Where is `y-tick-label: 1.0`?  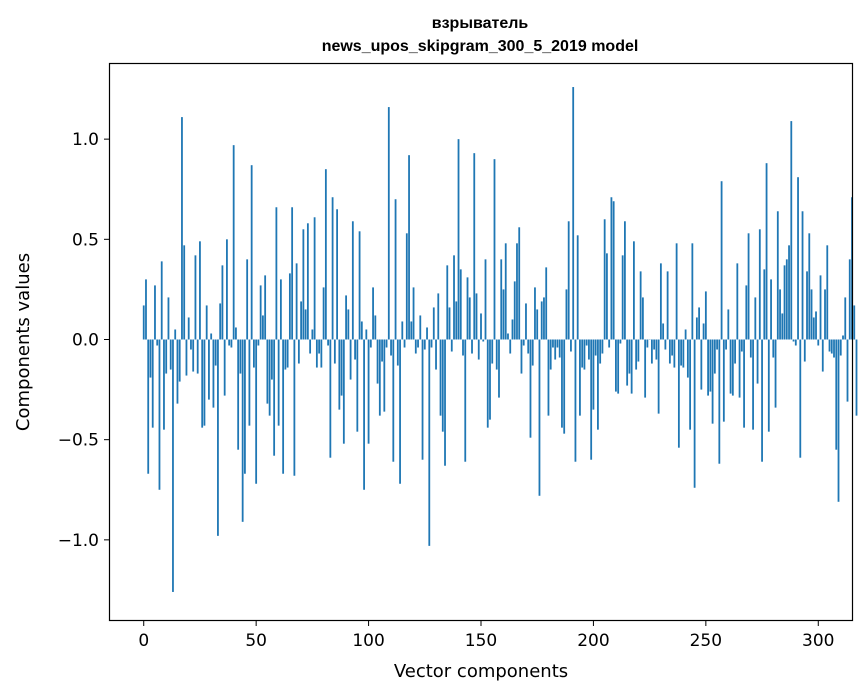 y-tick-label: 1.0 is located at coordinates (85, 140).